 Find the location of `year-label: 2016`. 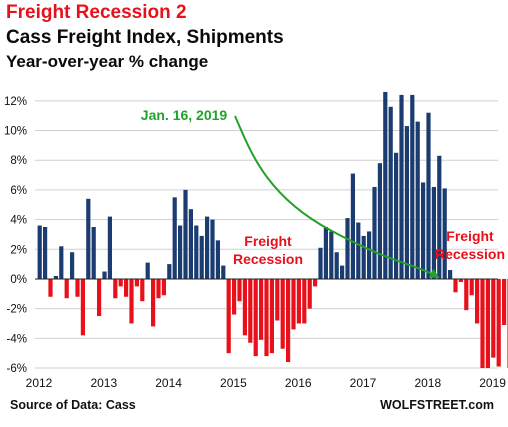

year-label: 2016 is located at coordinates (298, 383).